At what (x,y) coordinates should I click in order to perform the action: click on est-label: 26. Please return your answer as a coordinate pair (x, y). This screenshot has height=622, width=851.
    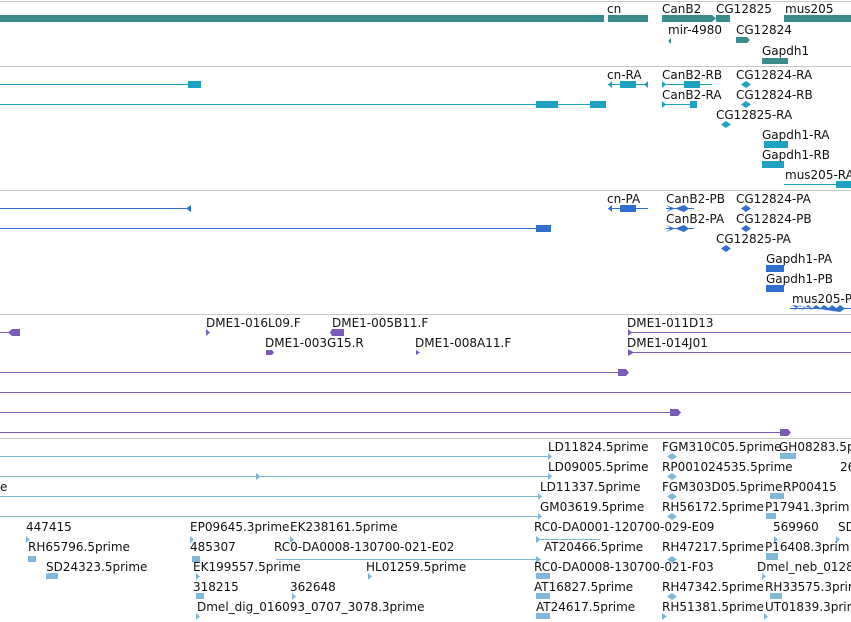
    Looking at the image, I should click on (845, 467).